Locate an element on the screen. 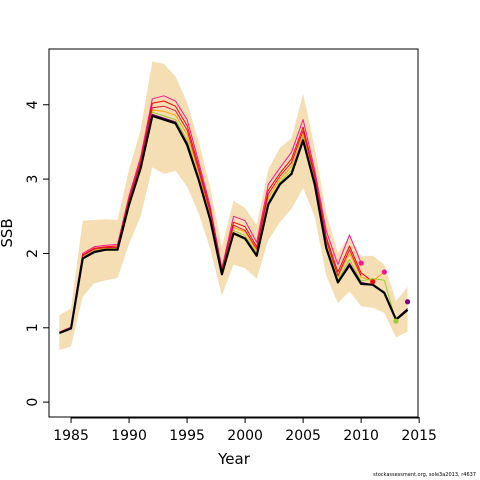 The height and width of the screenshot is (480, 480). x-tick-label-2000: 2000 is located at coordinates (245, 436).